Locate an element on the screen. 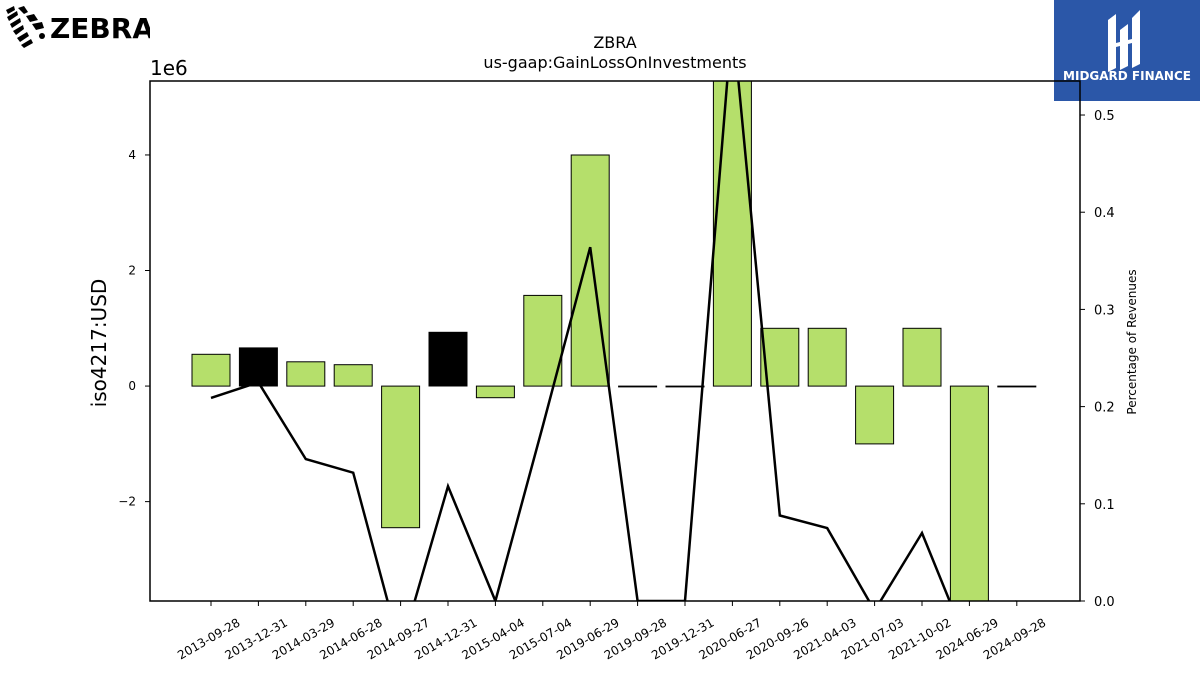 The height and width of the screenshot is (675, 1200). midgard-finance-logo: MIDGARD FINANCE is located at coordinates (1127, 50).